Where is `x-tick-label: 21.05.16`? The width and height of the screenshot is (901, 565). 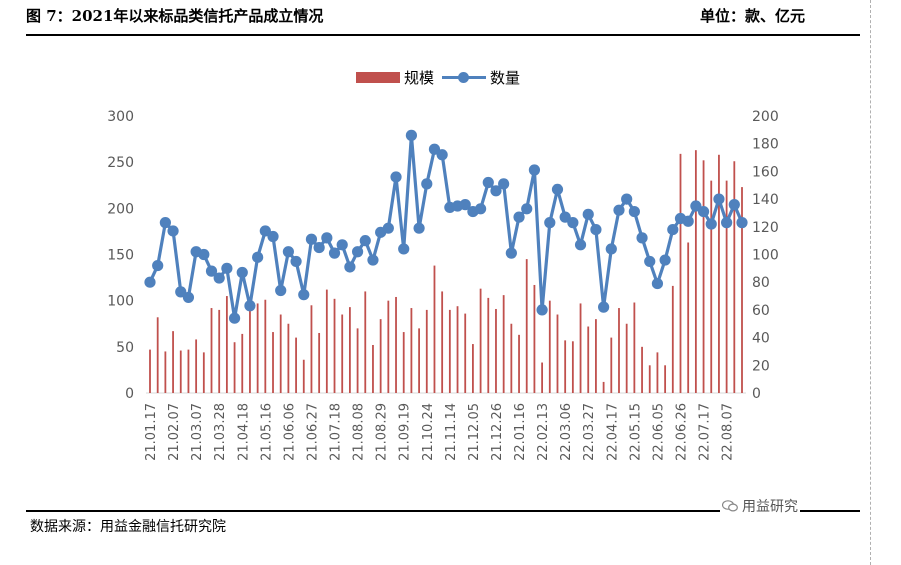 x-tick-label: 21.05.16 is located at coordinates (266, 432).